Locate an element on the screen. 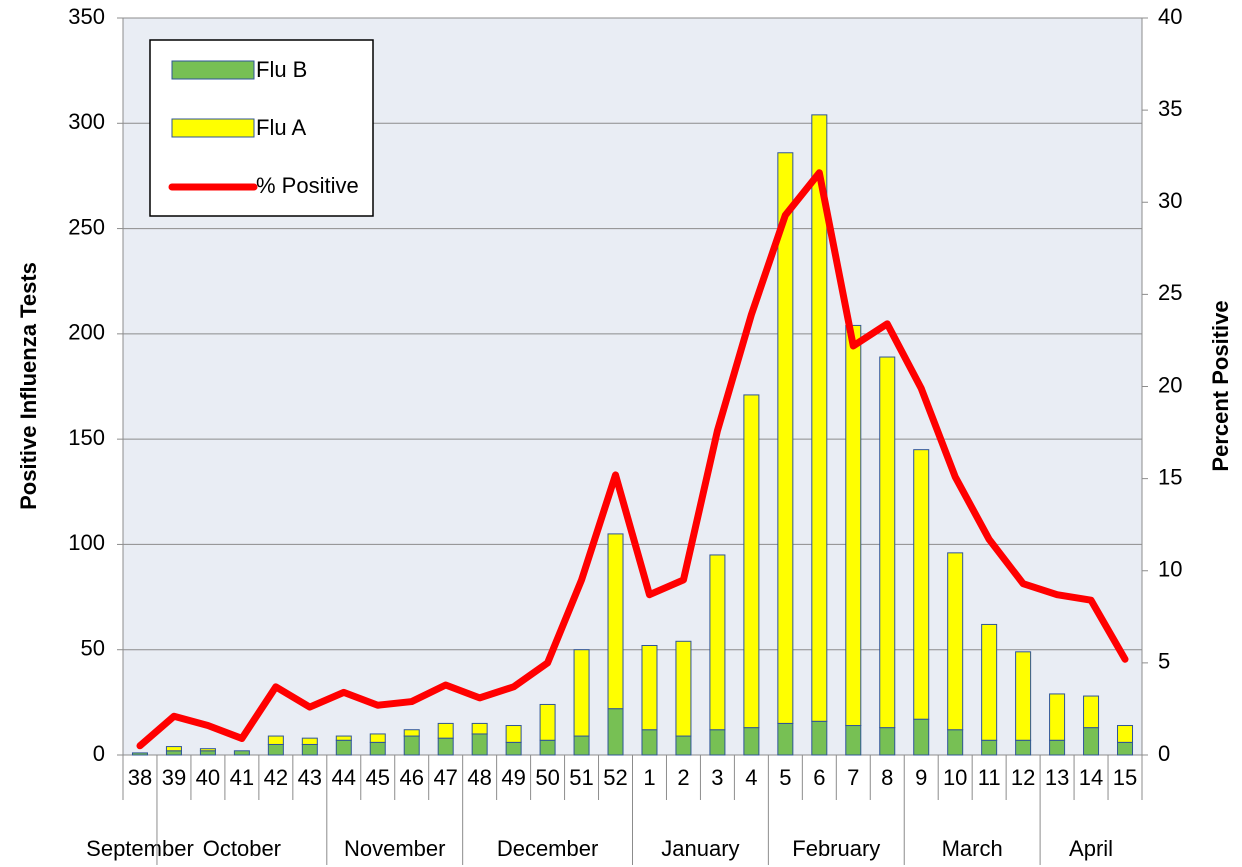 Image resolution: width=1242 pixels, height=867 pixels. month-label: December is located at coordinates (547, 848).